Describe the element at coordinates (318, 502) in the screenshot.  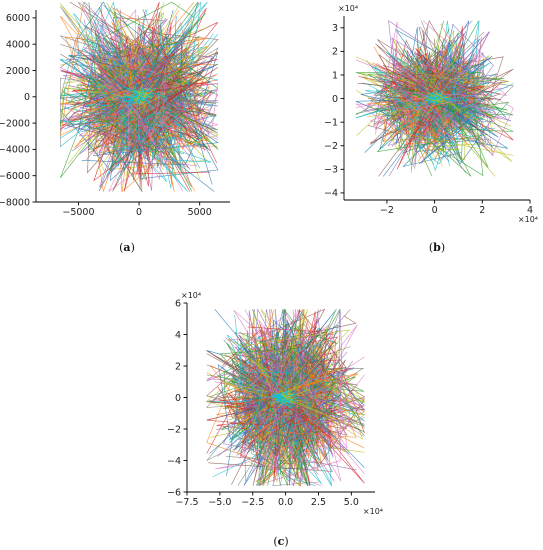
I see `x-tick-label: 2.5` at that location.